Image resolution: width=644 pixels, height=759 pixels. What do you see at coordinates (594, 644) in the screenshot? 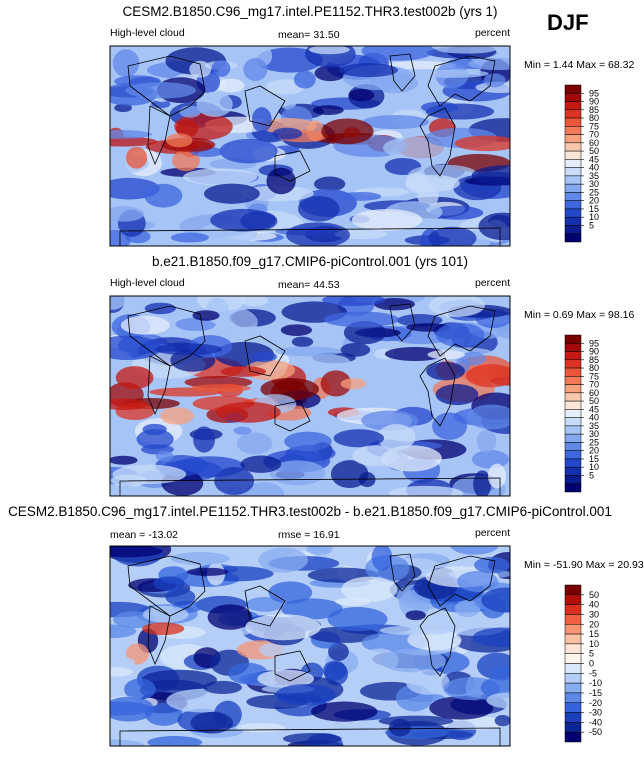
I see `colorbar-label: 10` at bounding box center [594, 644].